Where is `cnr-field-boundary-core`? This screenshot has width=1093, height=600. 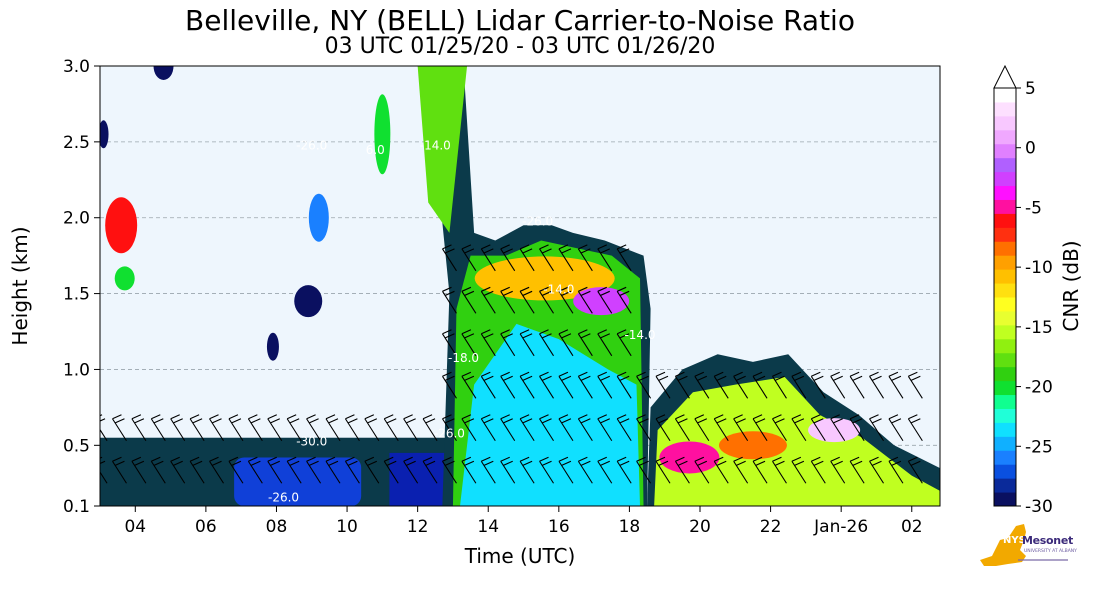 cnr-field-boundary-core is located at coordinates (419, 479).